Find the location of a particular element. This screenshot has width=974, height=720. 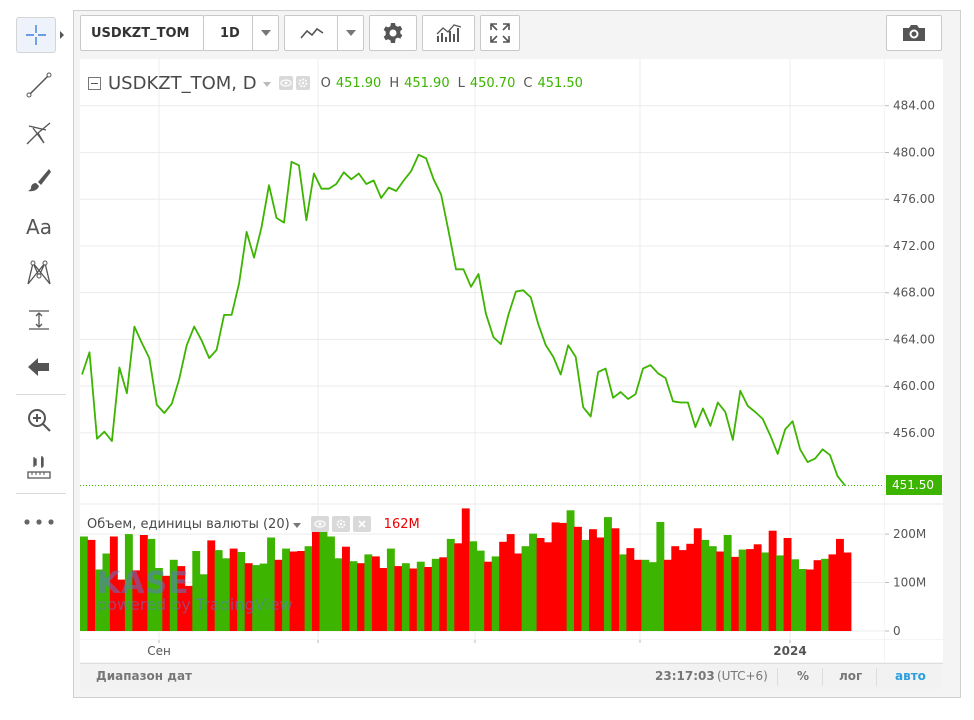

measure-icon is located at coordinates (39, 320).